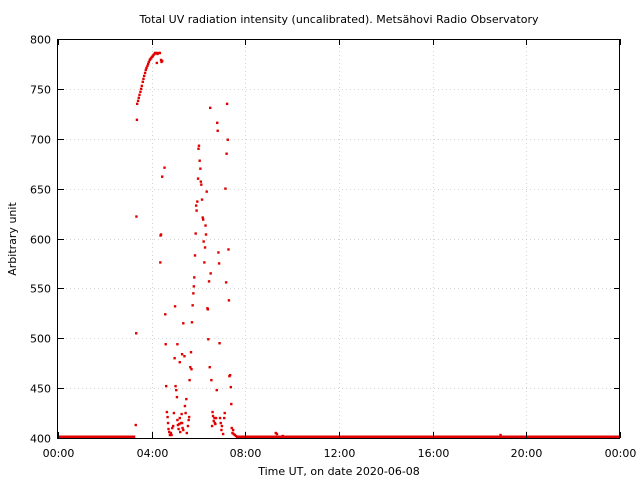 The height and width of the screenshot is (480, 640). What do you see at coordinates (246, 453) in the screenshot?
I see `x-tick-label: 08:00` at bounding box center [246, 453].